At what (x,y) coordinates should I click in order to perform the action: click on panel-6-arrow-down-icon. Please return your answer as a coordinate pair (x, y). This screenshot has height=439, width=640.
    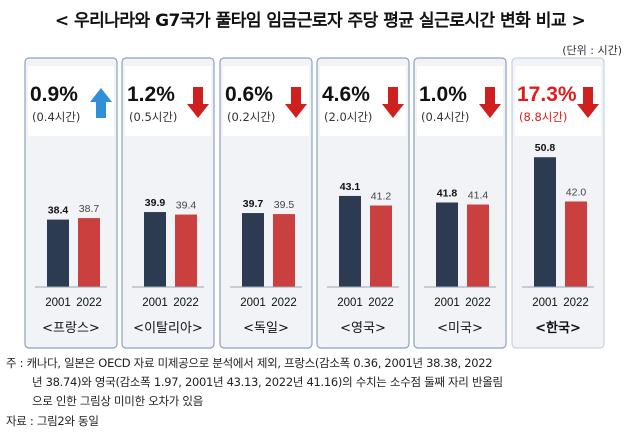
    Looking at the image, I should click on (588, 102).